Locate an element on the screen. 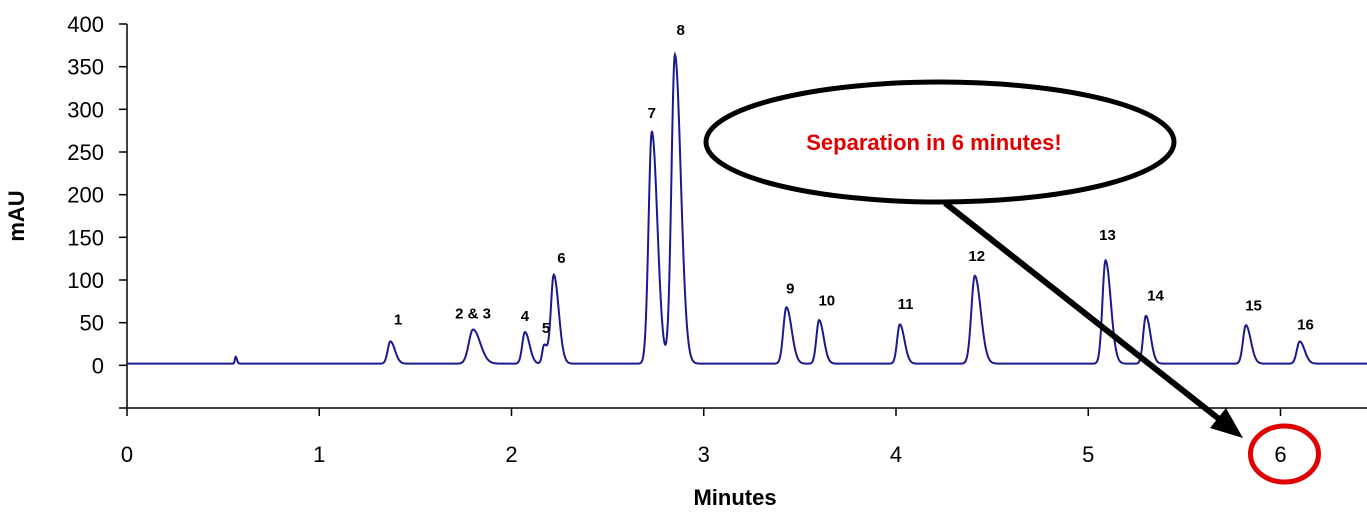  x-tick-label: 4 is located at coordinates (896, 454).